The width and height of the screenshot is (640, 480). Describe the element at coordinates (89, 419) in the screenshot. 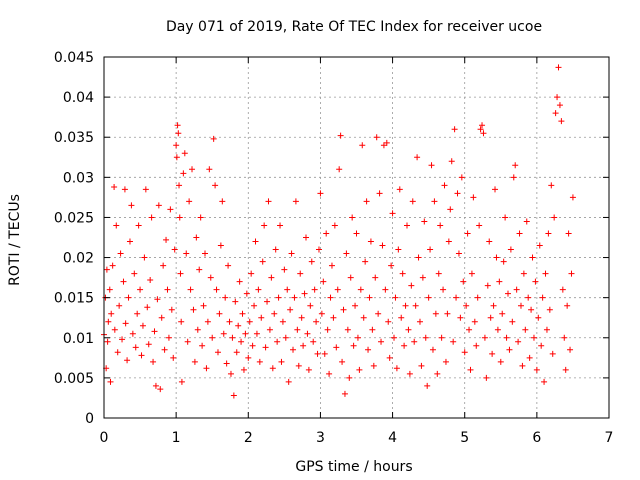

I see `y-tick-label: 0` at that location.